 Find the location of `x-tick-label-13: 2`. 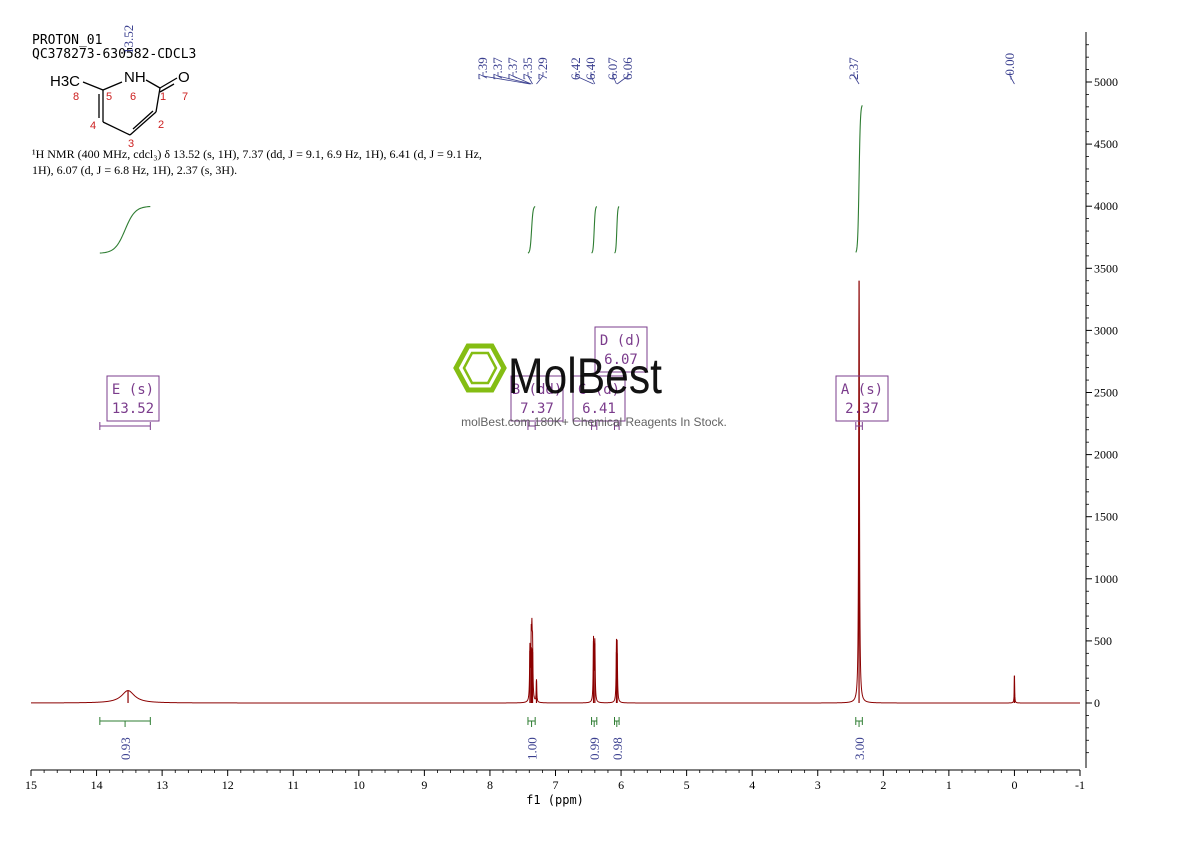

x-tick-label-13: 2 is located at coordinates (883, 785).